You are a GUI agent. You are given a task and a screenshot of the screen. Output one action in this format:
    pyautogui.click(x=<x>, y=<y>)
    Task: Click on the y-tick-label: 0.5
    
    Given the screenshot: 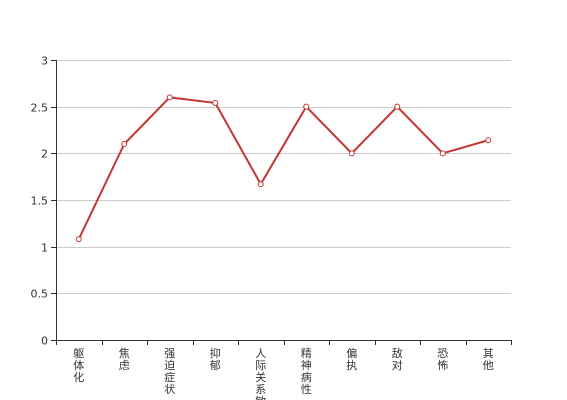 What is the action you would take?
    pyautogui.click(x=40, y=294)
    